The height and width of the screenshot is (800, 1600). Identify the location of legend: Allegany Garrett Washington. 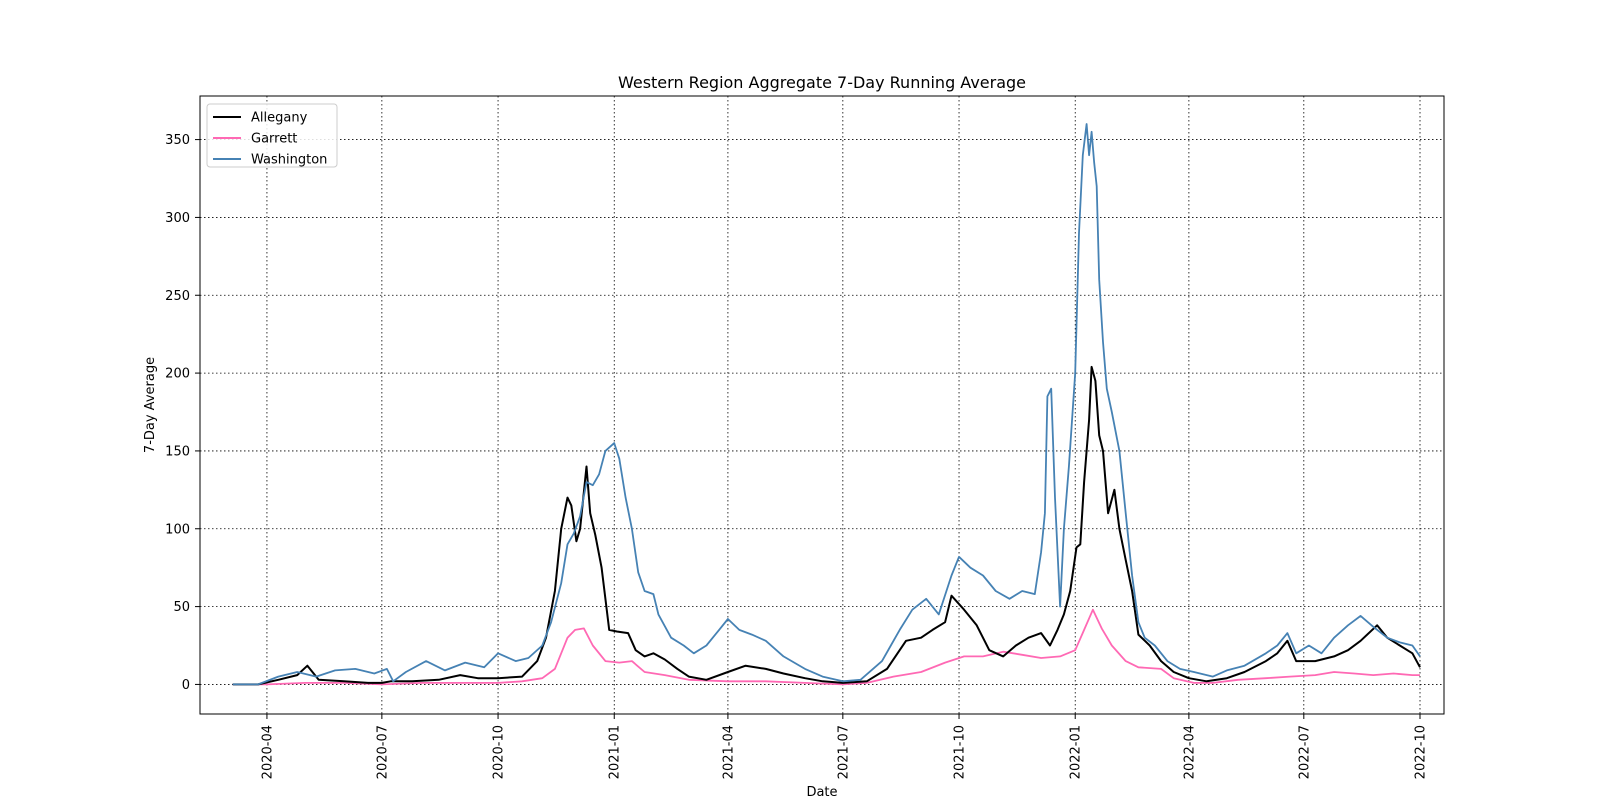
(272, 135).